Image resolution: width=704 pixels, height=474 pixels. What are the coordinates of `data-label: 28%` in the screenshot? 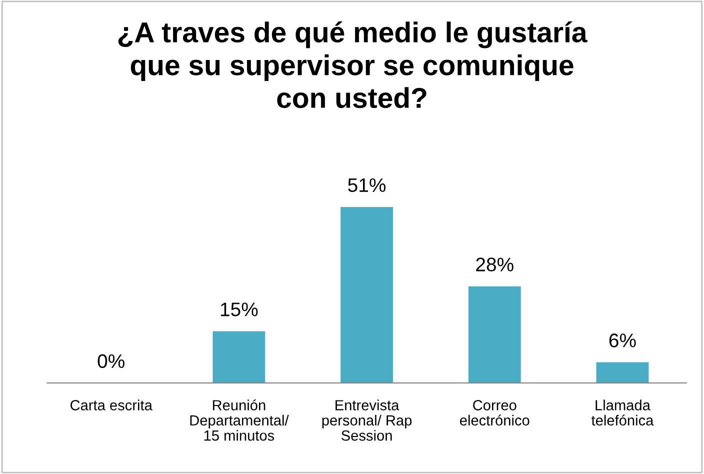 It's located at (495, 265).